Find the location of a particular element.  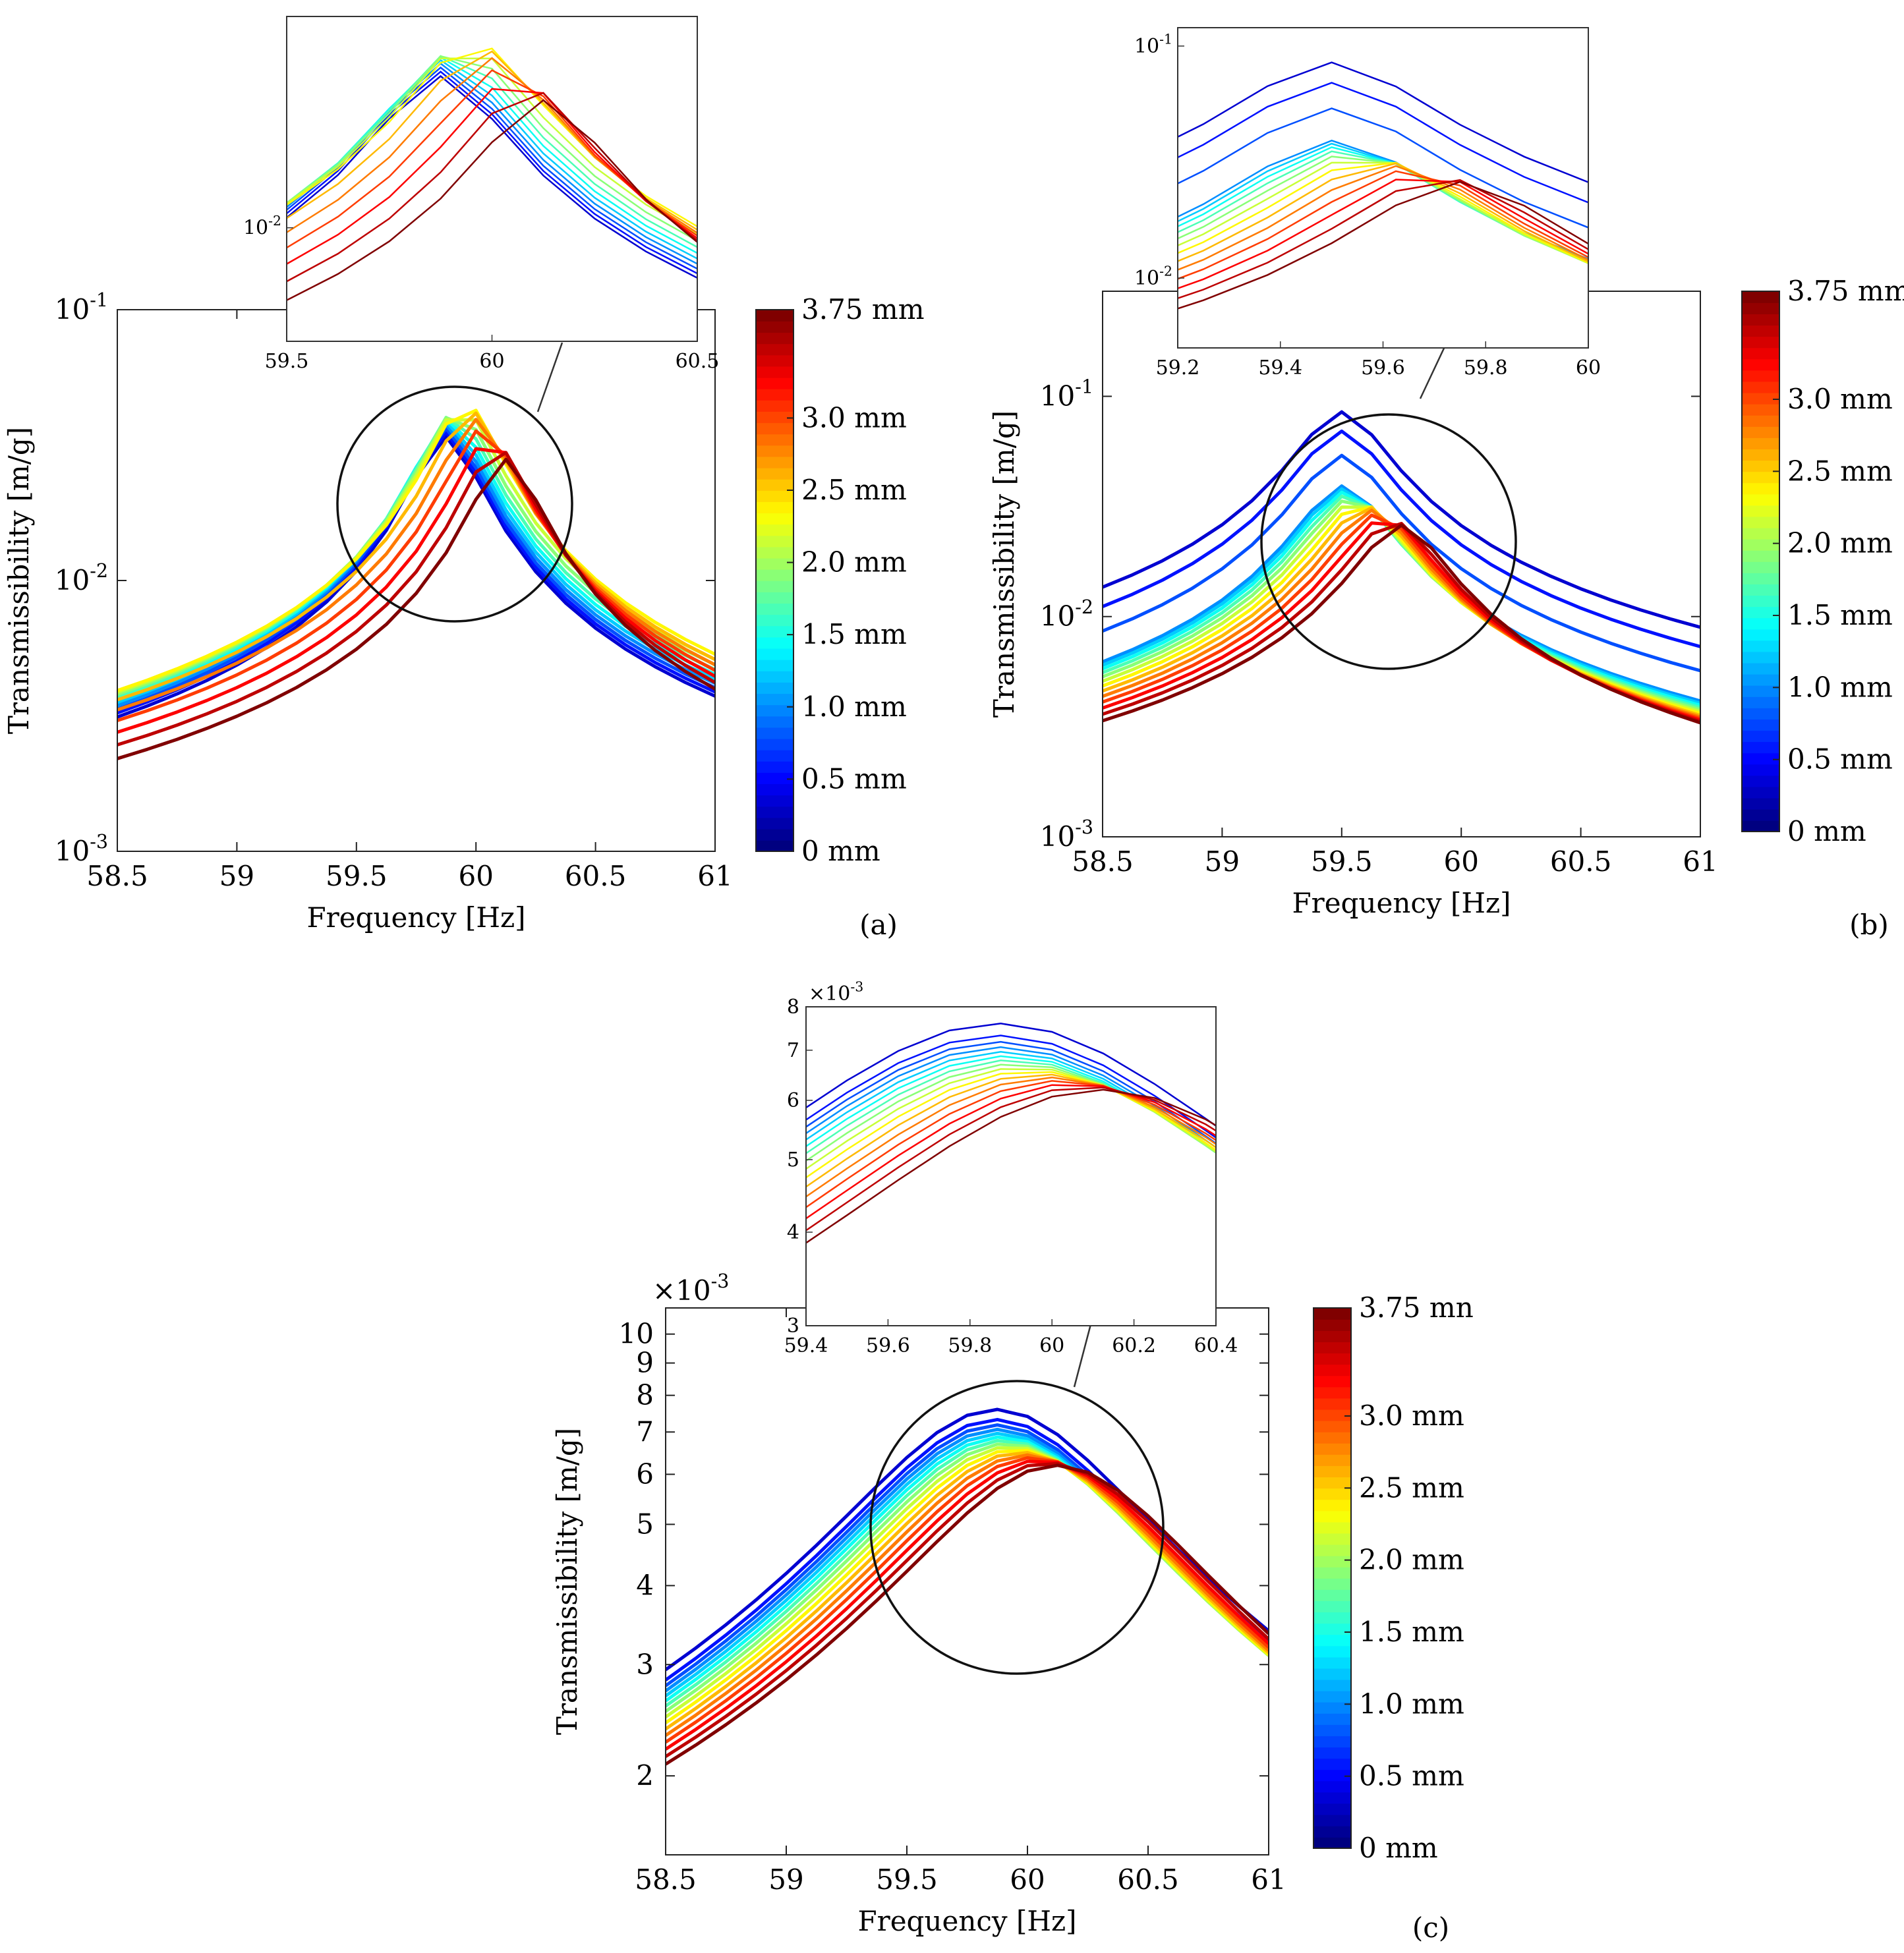

series-group is located at coordinates (967, 1586).